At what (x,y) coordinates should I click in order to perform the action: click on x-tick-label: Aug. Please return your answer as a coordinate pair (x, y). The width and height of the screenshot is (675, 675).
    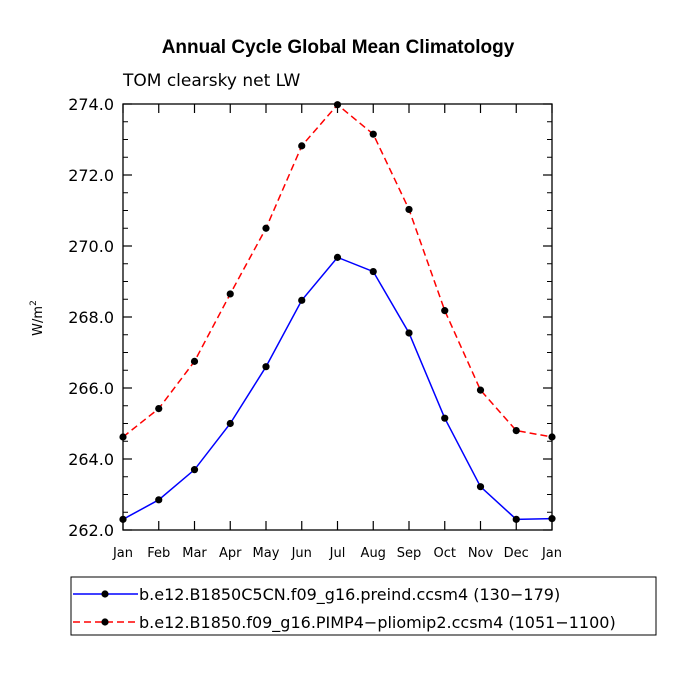
    Looking at the image, I should click on (373, 553).